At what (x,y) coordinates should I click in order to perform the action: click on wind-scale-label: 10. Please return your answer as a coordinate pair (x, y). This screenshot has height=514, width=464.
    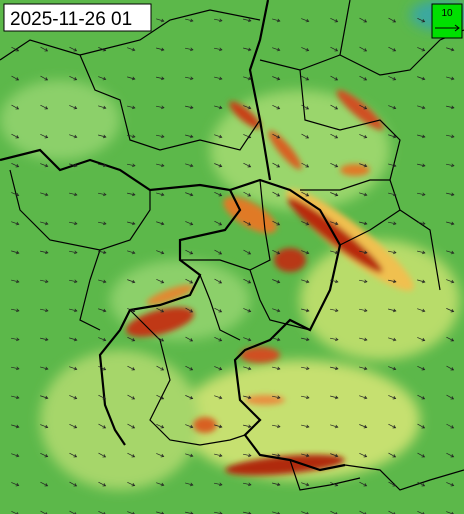
    Looking at the image, I should click on (447, 13).